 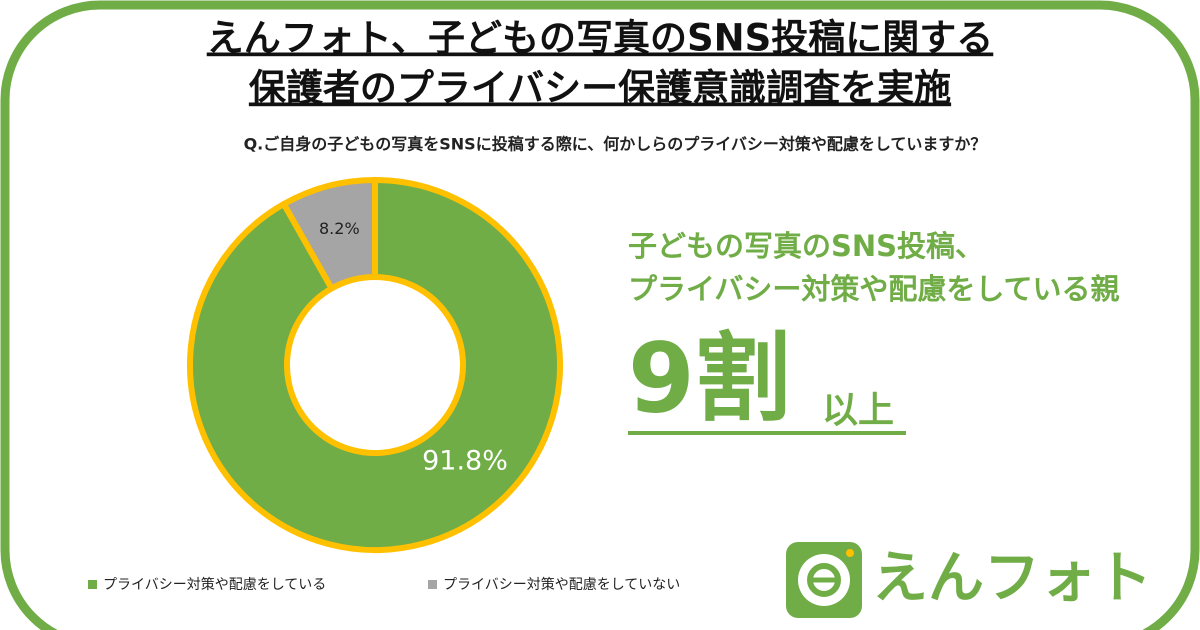 I want to click on legend-label: プライバシー対策や配慮をしている, so click(x=214, y=584).